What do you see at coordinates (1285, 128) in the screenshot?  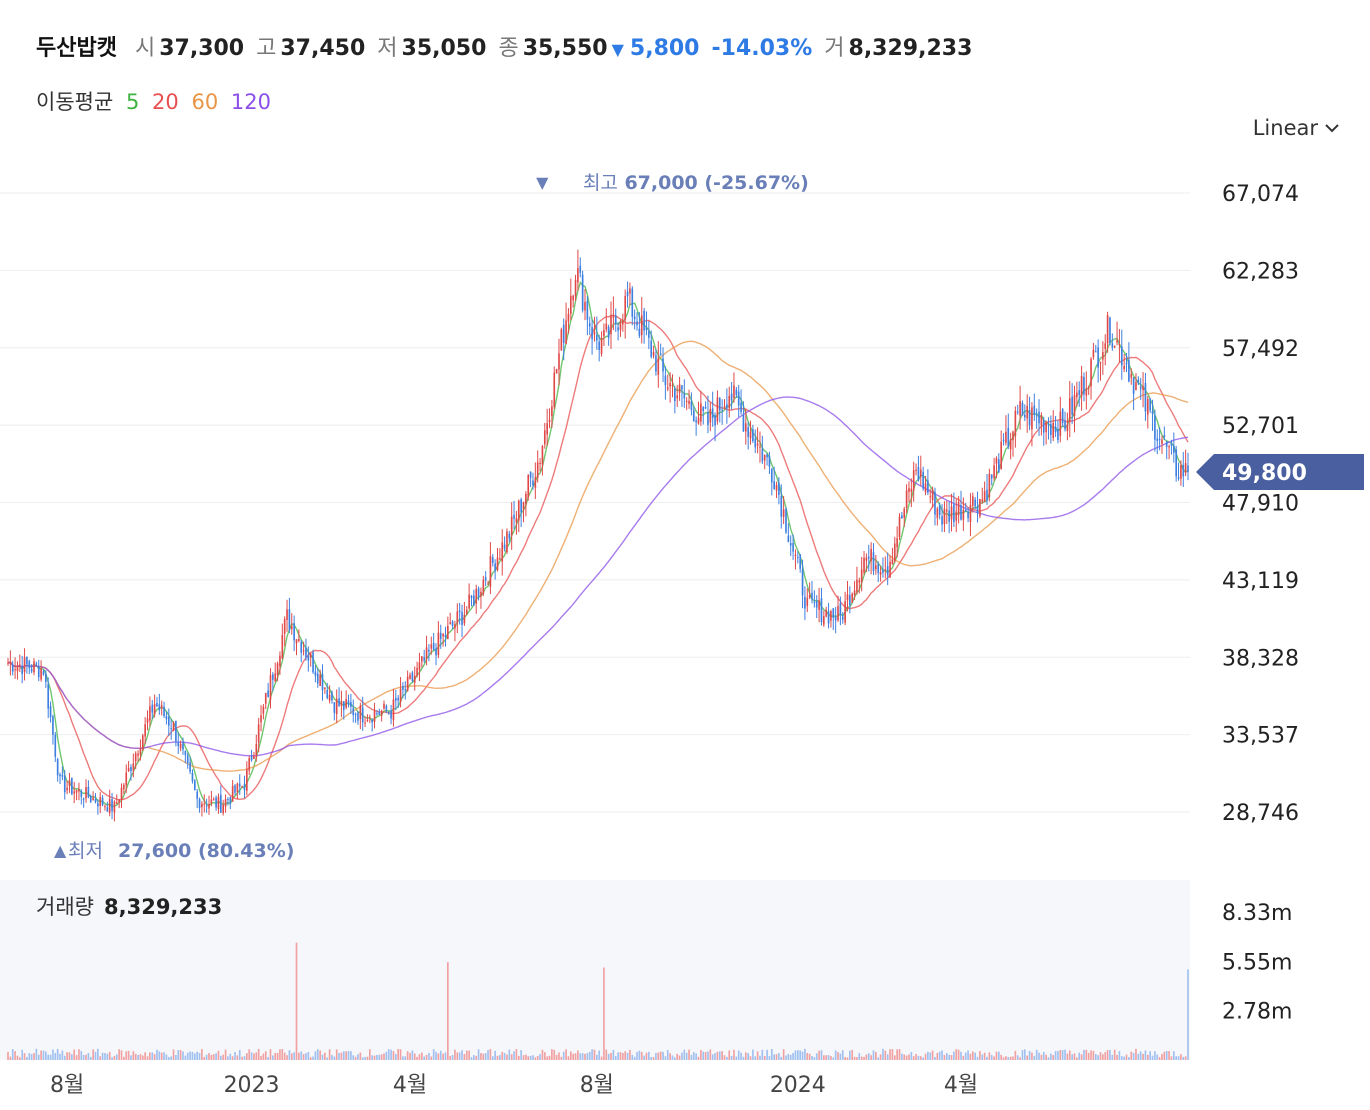 I see `scale-label: Linear` at bounding box center [1285, 128].